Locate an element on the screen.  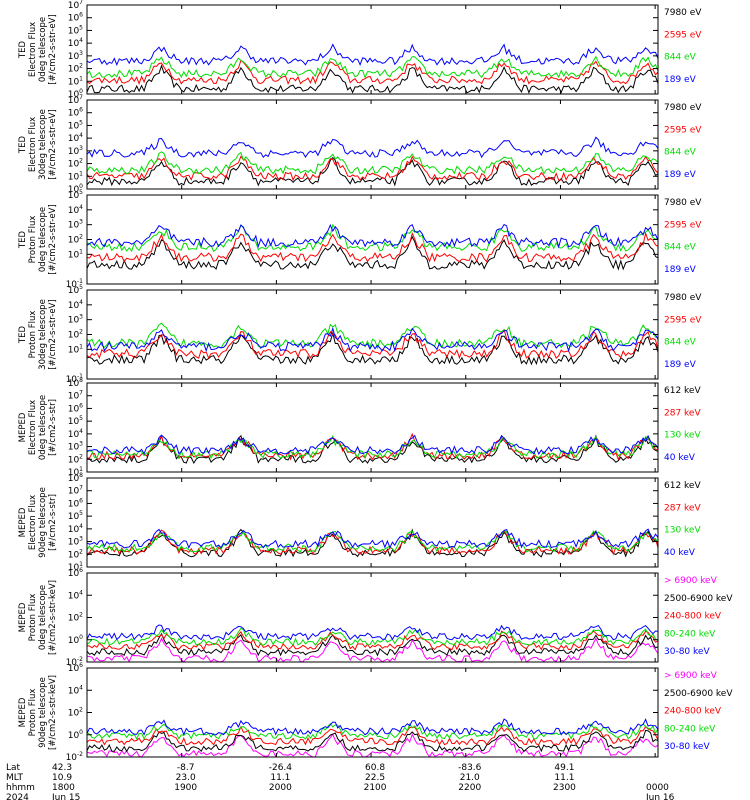
y-tick-exponent: 7 is located at coordinates (81, 393).